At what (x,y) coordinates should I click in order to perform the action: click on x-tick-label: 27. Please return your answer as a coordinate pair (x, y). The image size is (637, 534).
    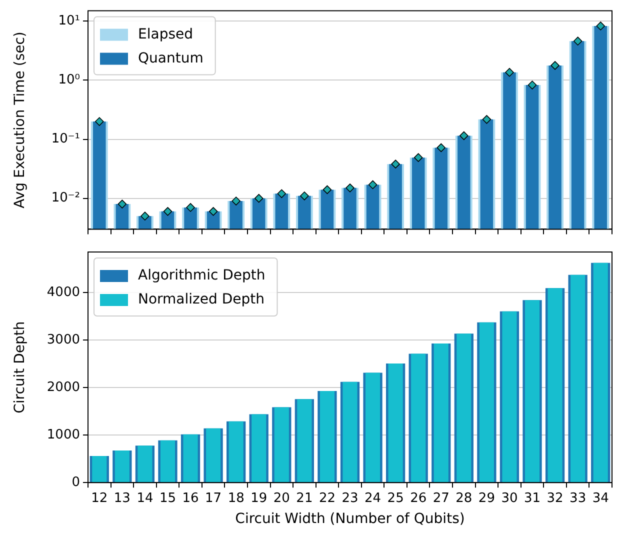
    Looking at the image, I should click on (441, 498).